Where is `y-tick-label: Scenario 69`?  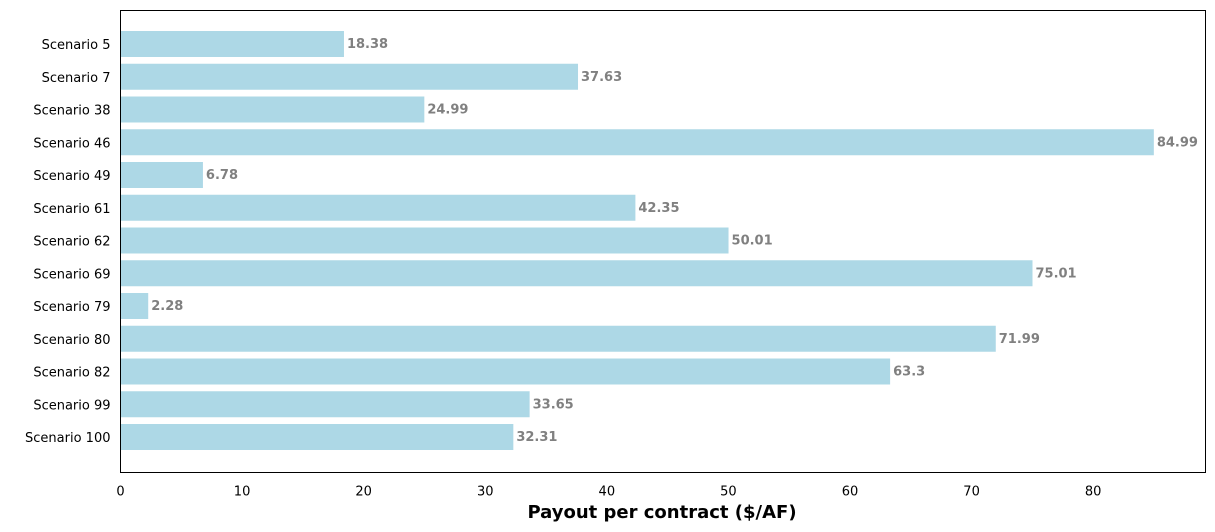 y-tick-label: Scenario 69 is located at coordinates (71, 274).